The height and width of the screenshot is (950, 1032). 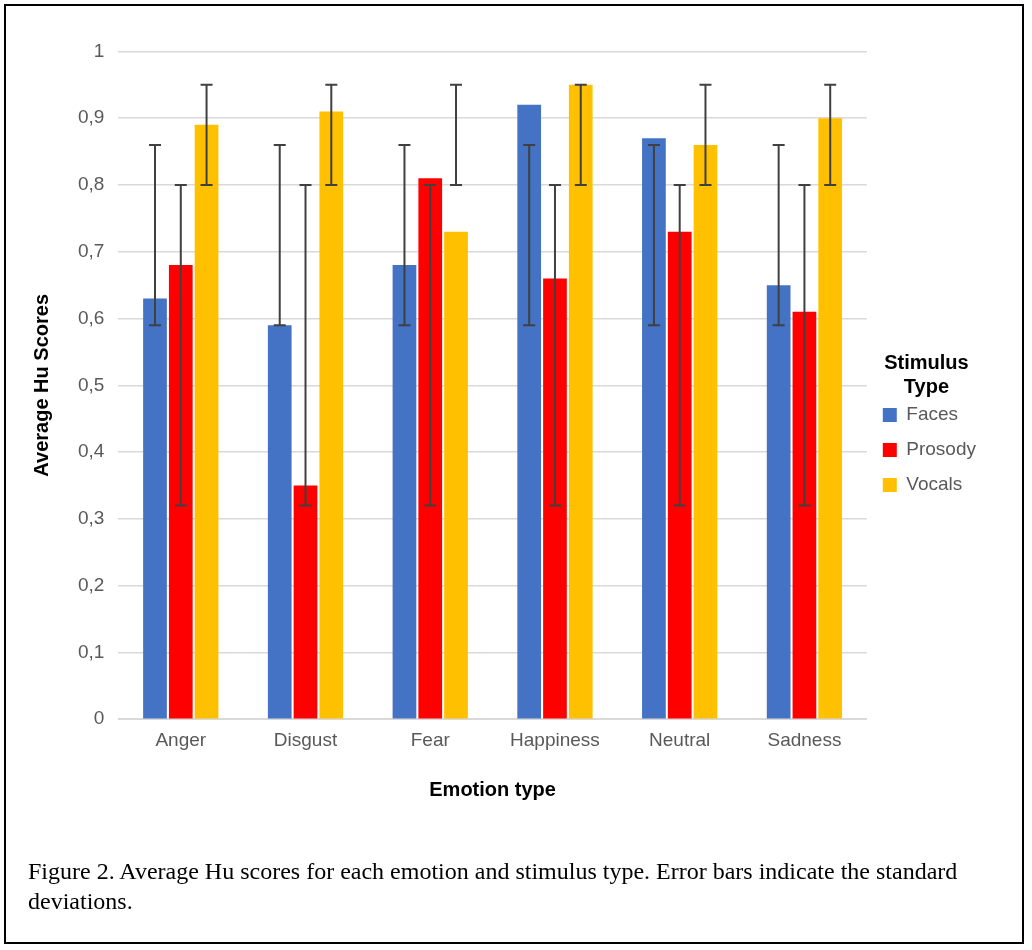 What do you see at coordinates (926, 374) in the screenshot?
I see `legend-title: Stimulus Type` at bounding box center [926, 374].